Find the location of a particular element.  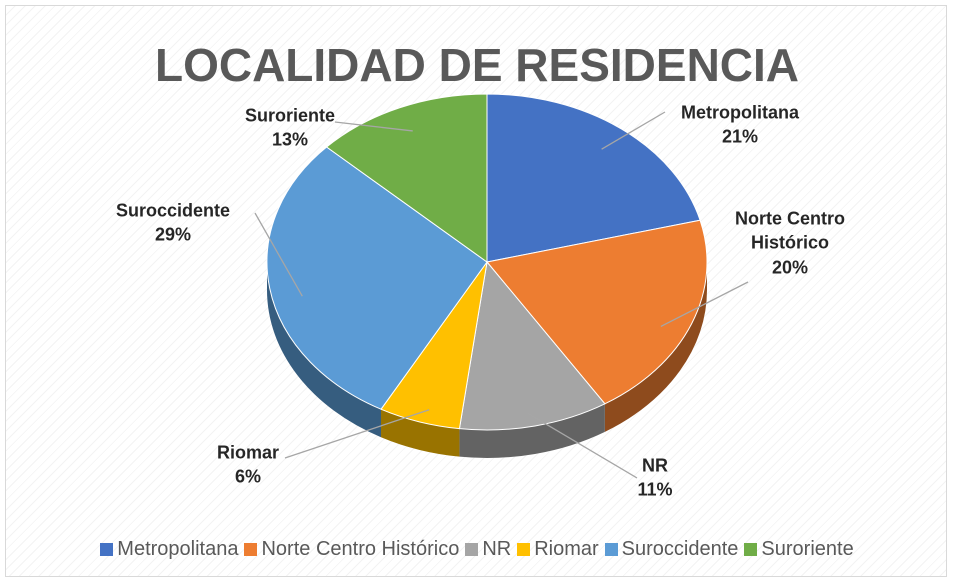

data-label: Riomar 6% is located at coordinates (248, 465).